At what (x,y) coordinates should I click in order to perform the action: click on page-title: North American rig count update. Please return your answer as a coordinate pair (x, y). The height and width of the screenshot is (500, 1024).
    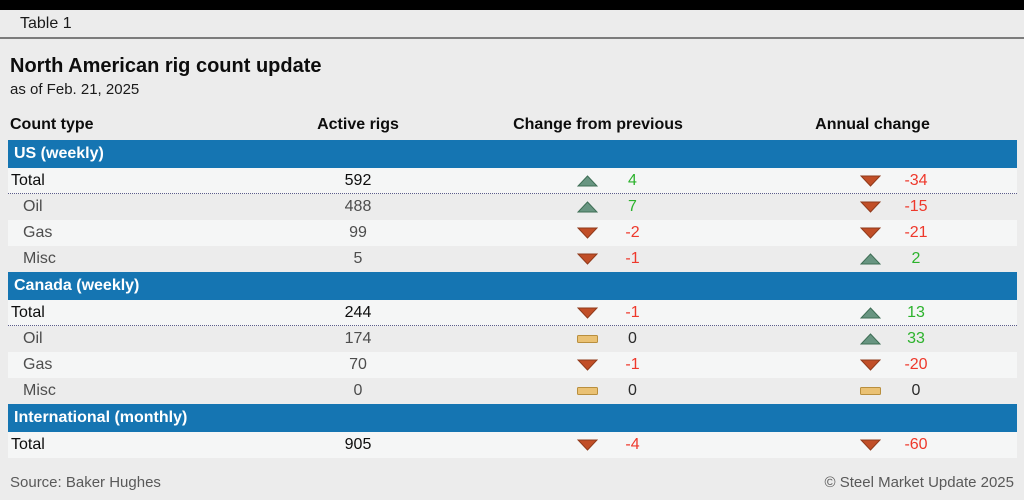
    Looking at the image, I should click on (166, 66).